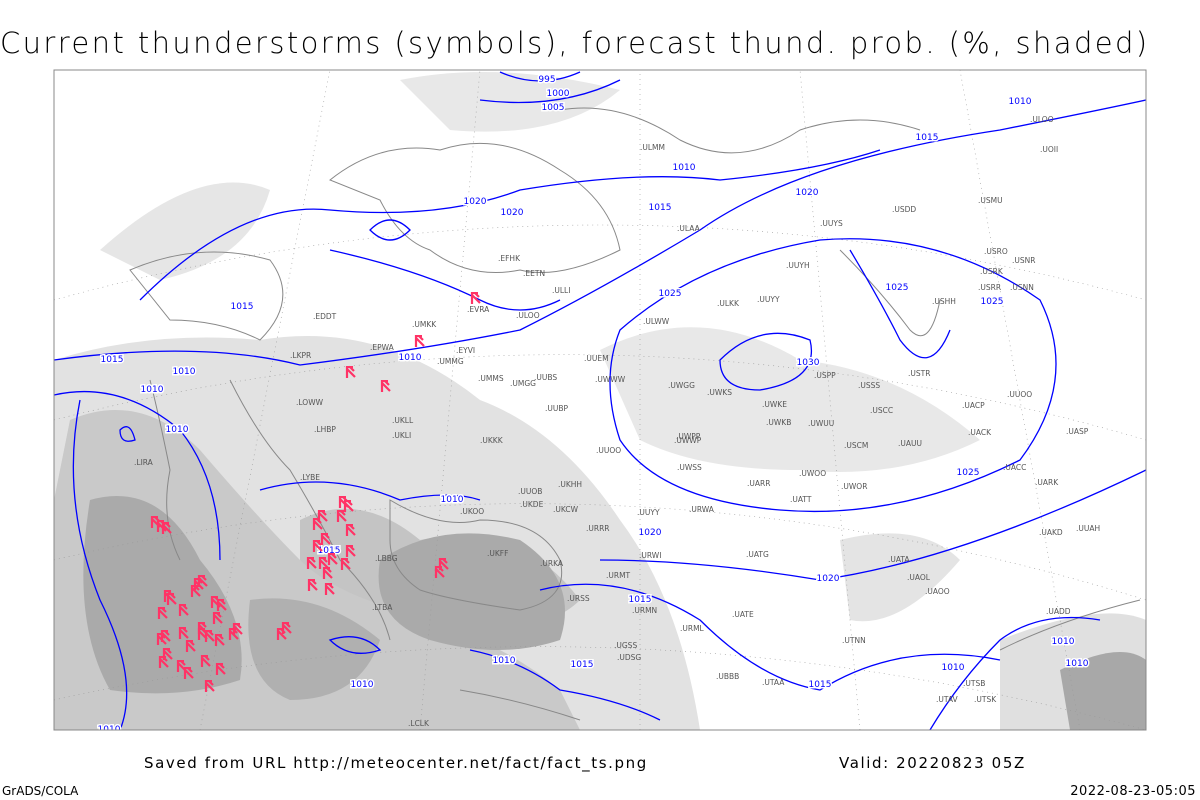  I want to click on station-label: .EPWA, so click(382, 347).